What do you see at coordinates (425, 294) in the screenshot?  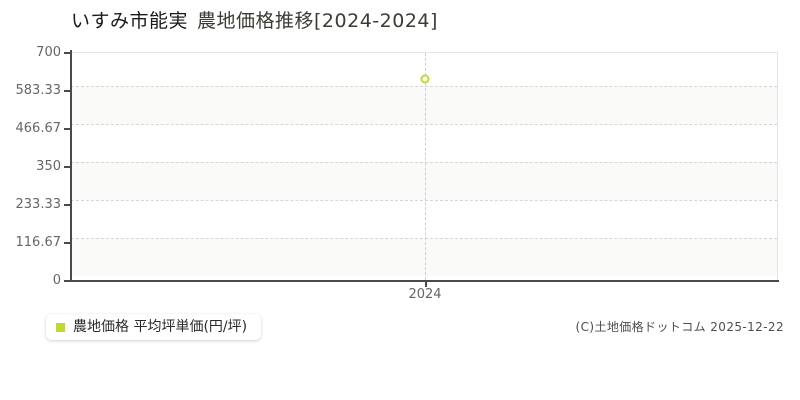 I see `x-tick-label-2024: 2024` at bounding box center [425, 294].